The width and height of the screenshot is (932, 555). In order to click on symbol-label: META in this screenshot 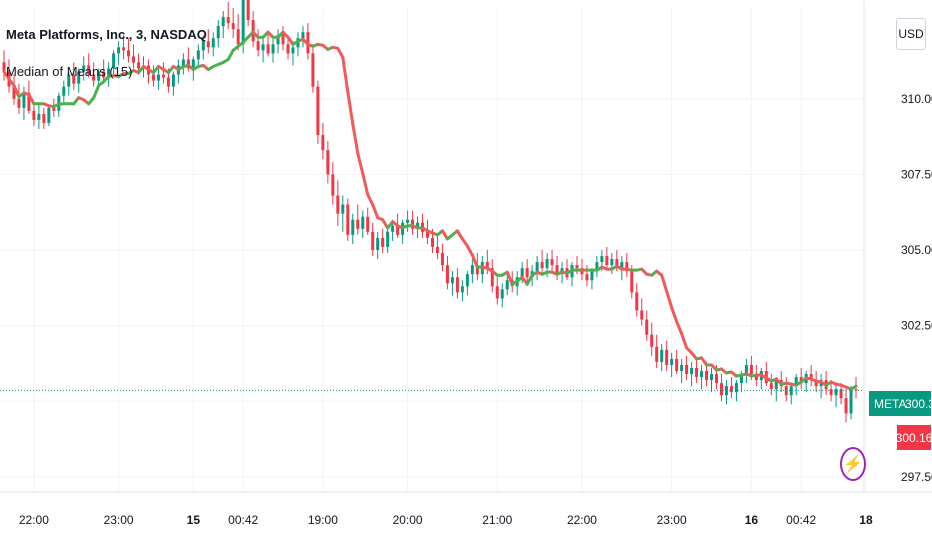, I will do `click(890, 403)`.